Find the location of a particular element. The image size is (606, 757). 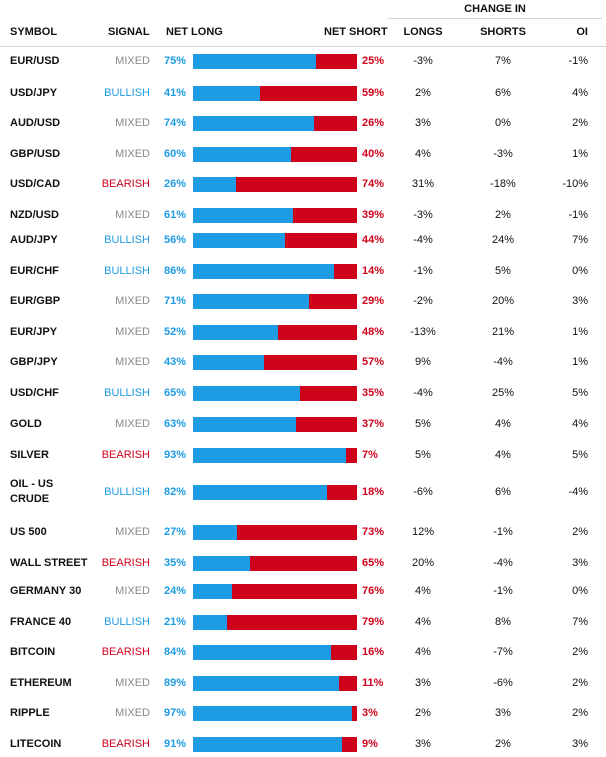

table-row: GBP/JPY MIXED 43% 57% 9% -4% 1% is located at coordinates (303, 363).